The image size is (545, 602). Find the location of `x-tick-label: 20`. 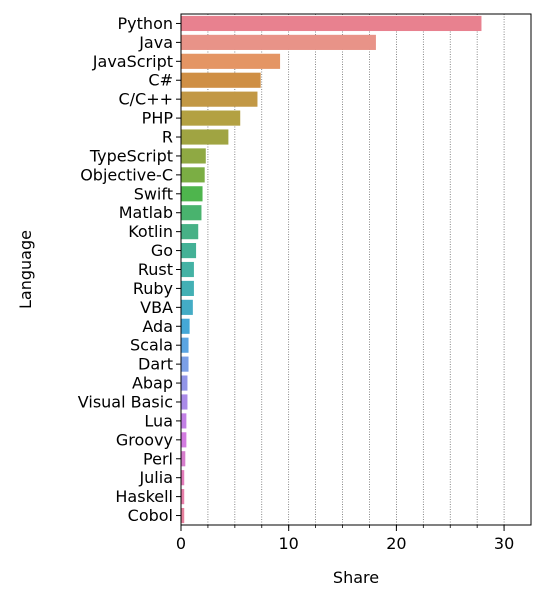

x-tick-label: 20 is located at coordinates (396, 543).